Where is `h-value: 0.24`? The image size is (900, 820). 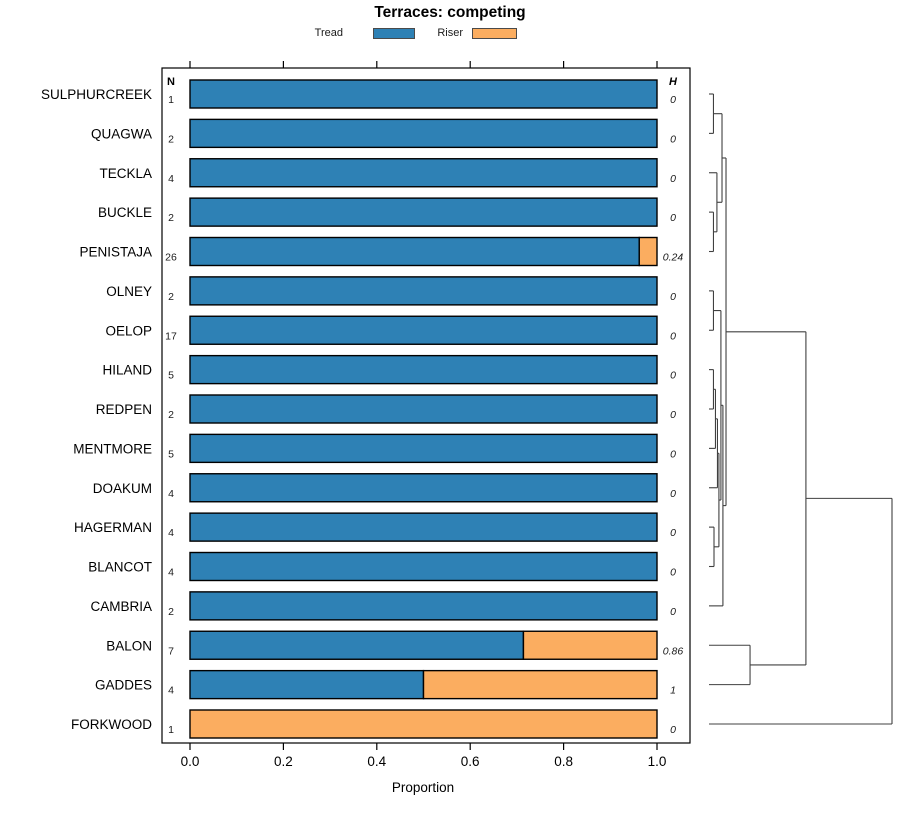 h-value: 0.24 is located at coordinates (673, 258).